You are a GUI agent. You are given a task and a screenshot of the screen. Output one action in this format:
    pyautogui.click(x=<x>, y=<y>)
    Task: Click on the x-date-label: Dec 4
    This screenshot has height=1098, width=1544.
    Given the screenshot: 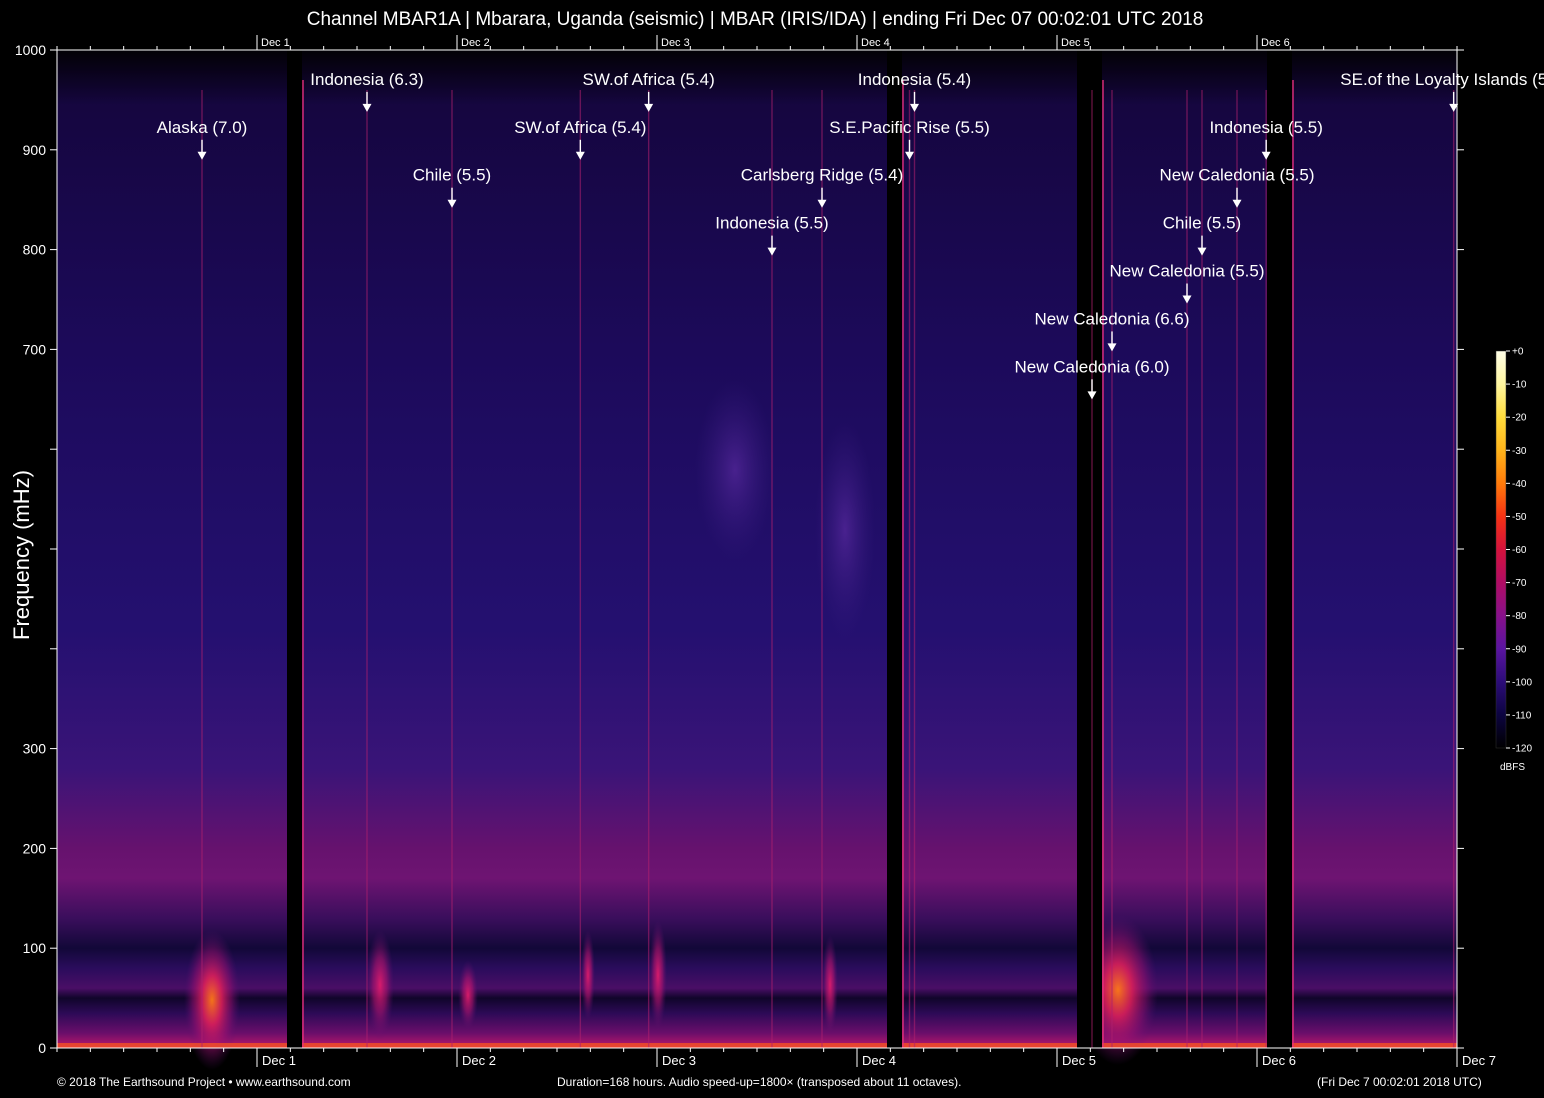 What is the action you would take?
    pyautogui.click(x=879, y=1060)
    